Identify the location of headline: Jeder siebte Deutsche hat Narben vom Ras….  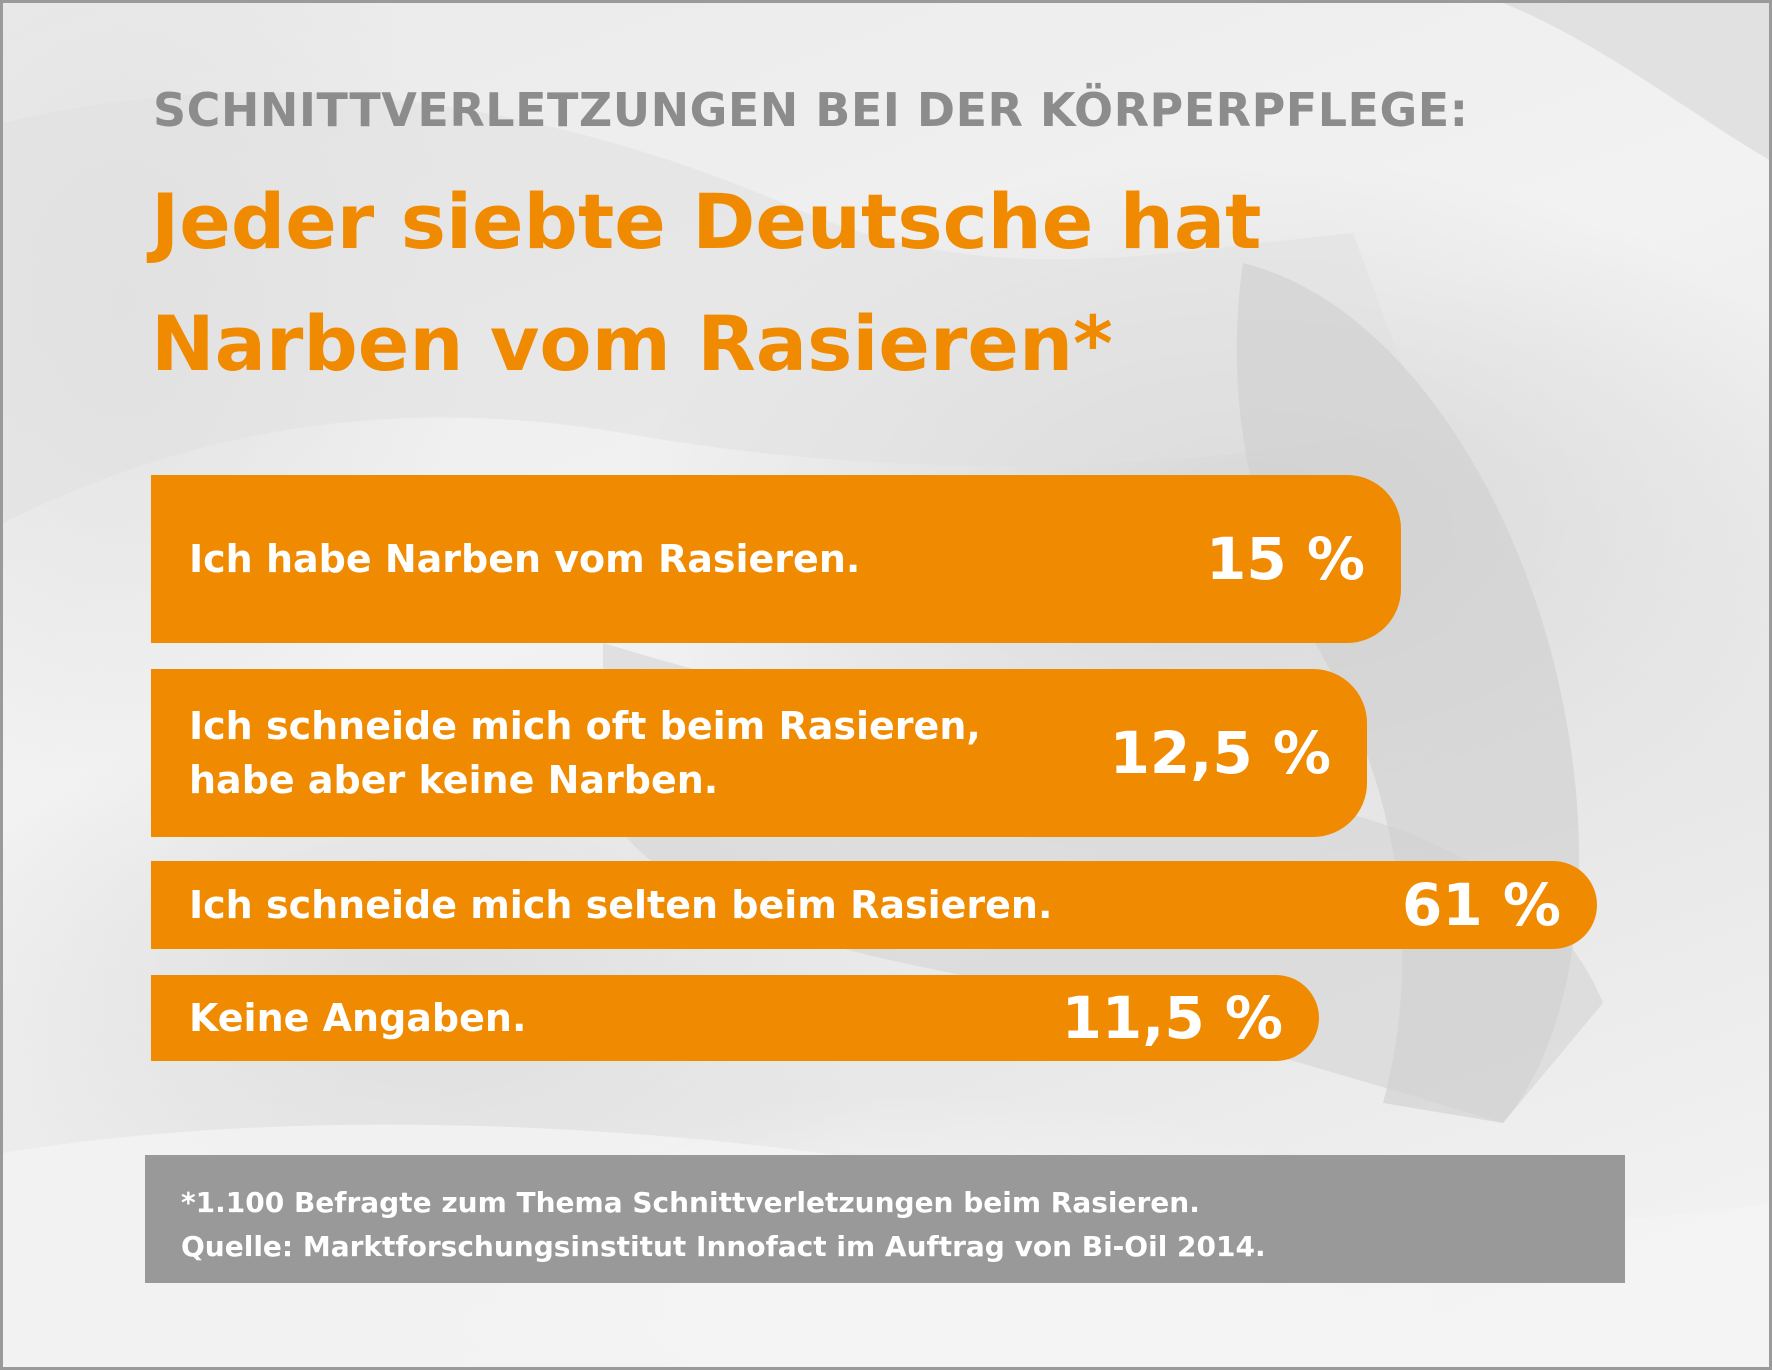
(706, 283).